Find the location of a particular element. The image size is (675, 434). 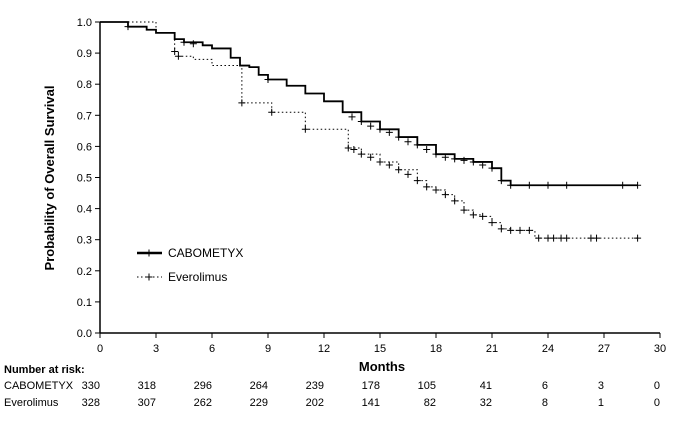

x-tick-label: 15 is located at coordinates (380, 349).